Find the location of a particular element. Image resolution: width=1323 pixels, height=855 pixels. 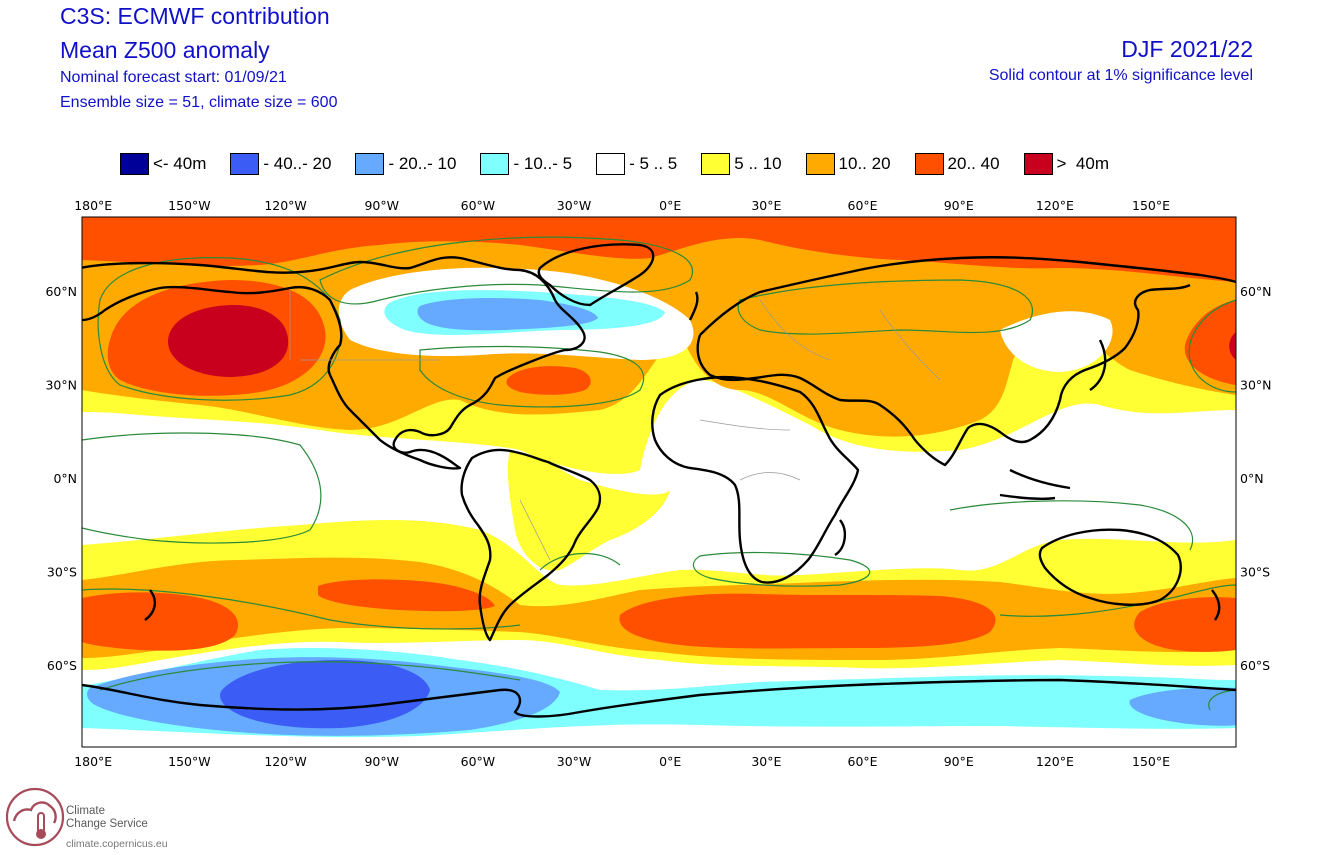

map-subtitle: Mean Z500 anomaly is located at coordinates (165, 50).